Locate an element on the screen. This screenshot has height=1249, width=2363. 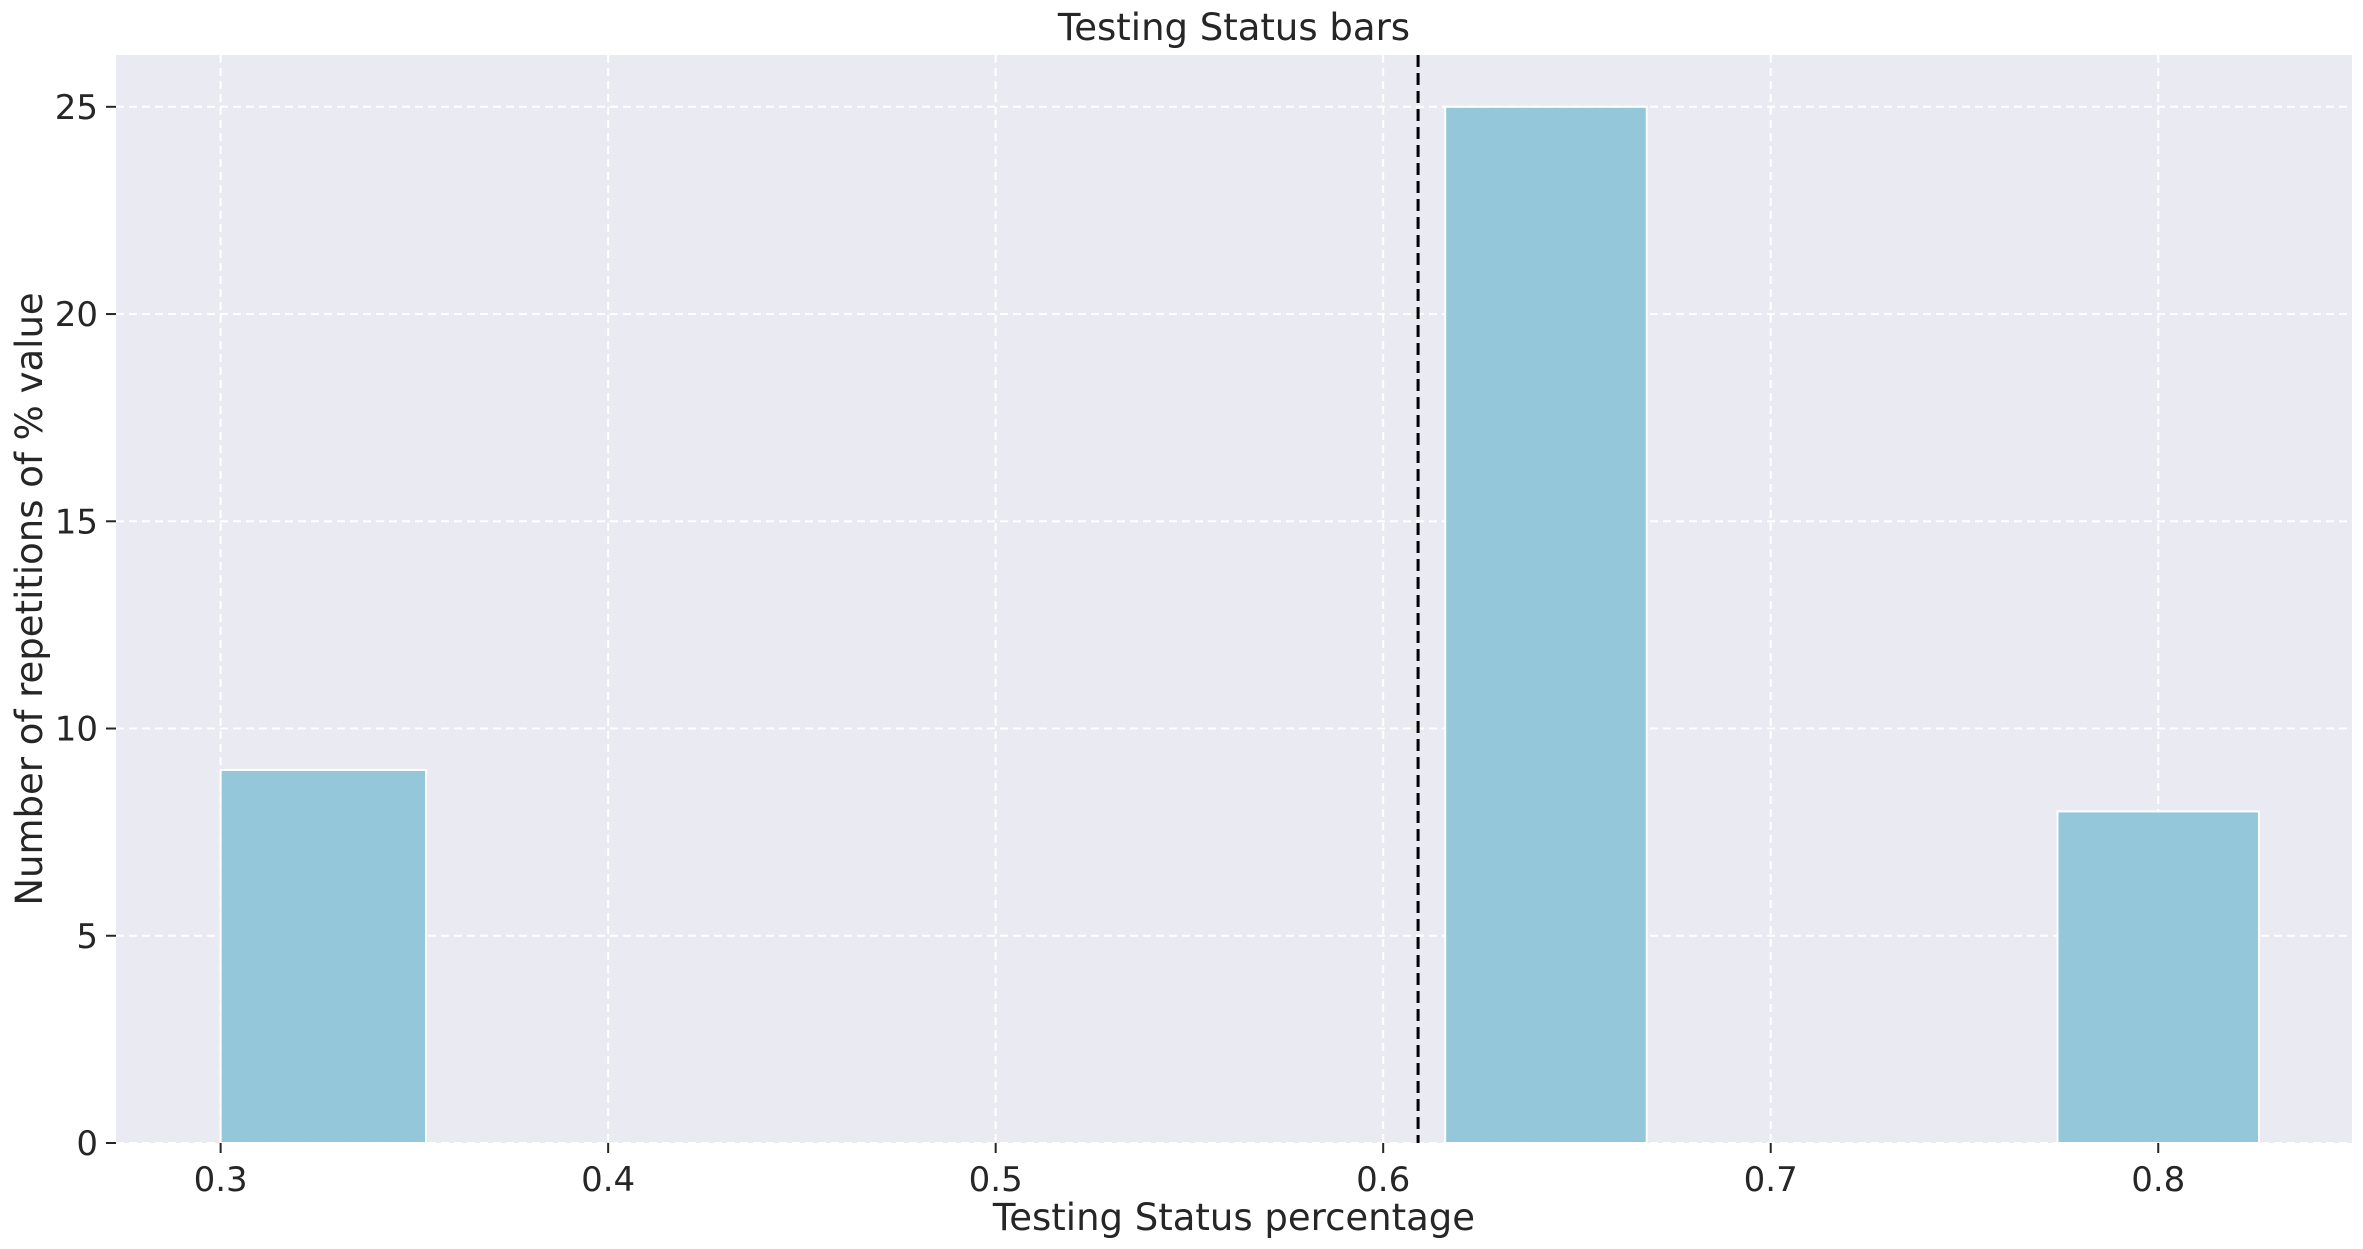
x-tick-label: 0.6 is located at coordinates (1383, 1180).